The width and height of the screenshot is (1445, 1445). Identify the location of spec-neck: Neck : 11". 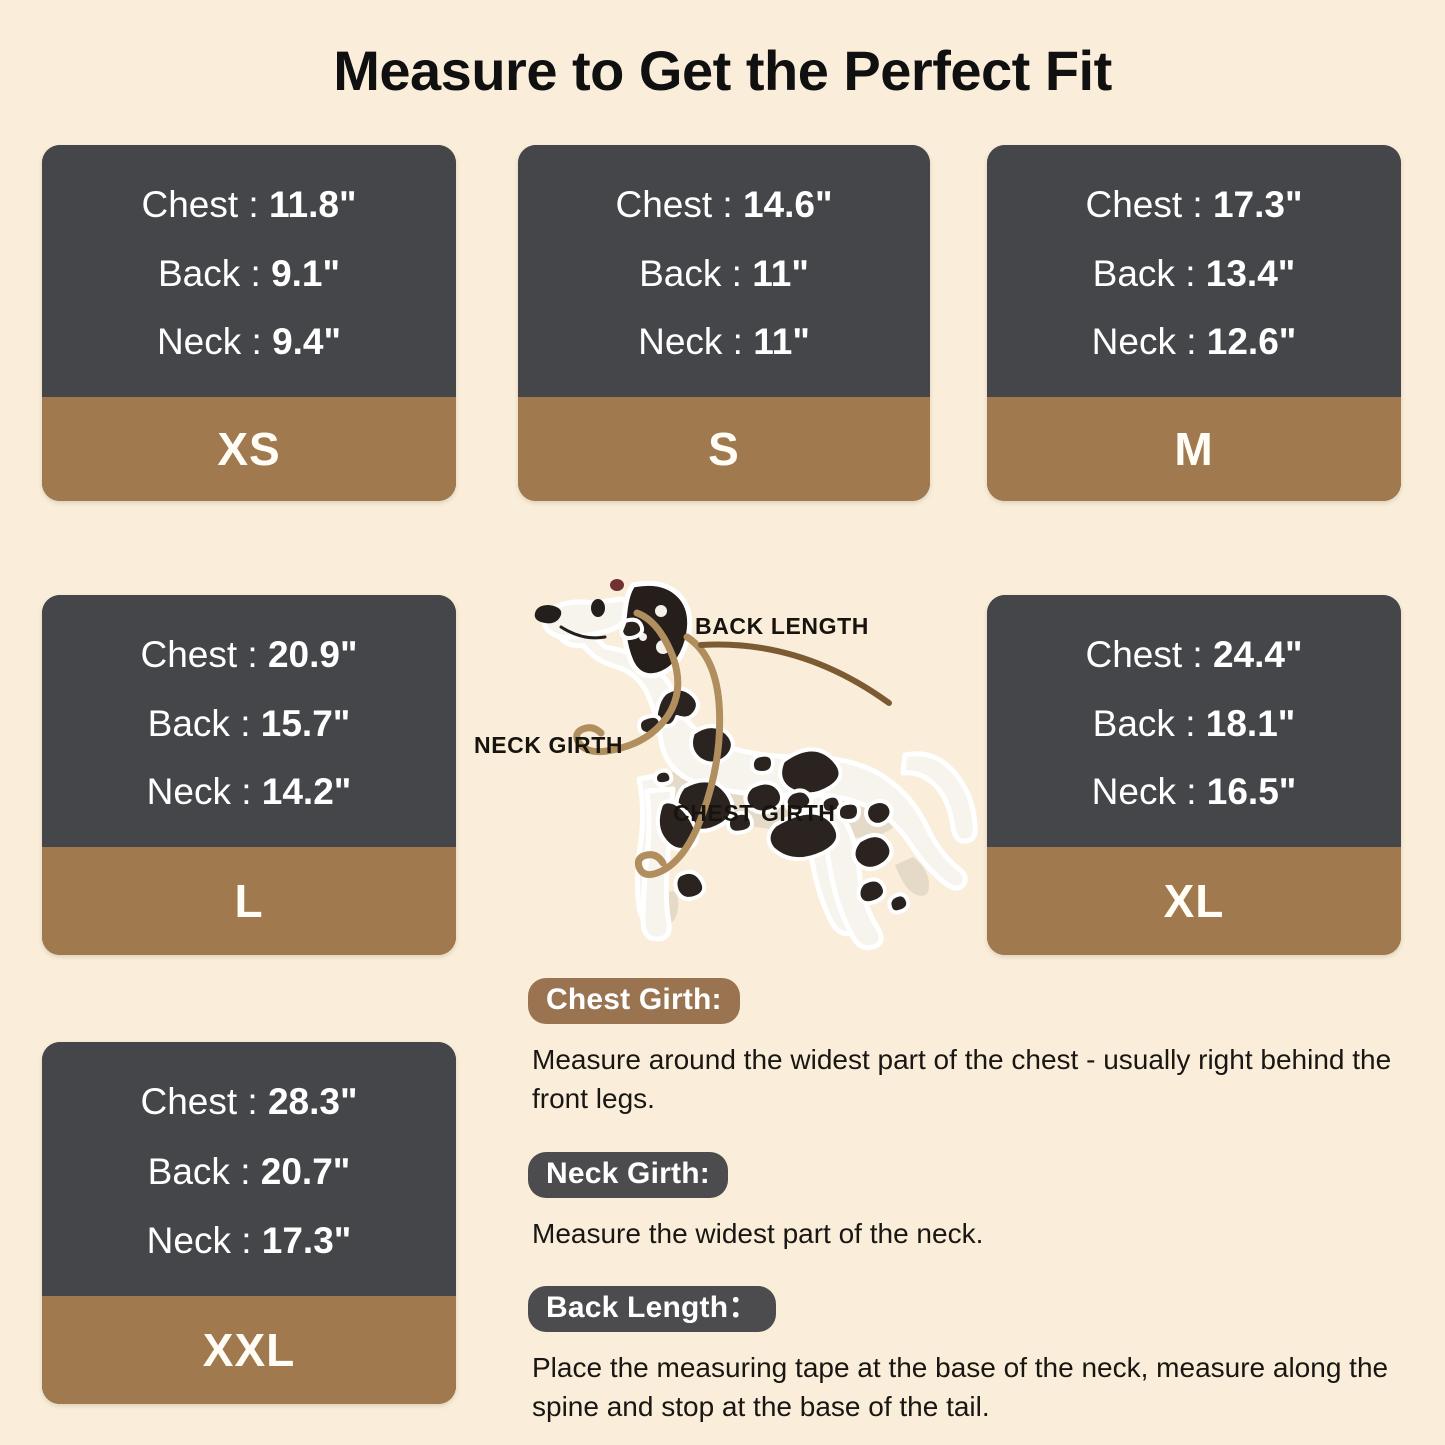
(724, 342).